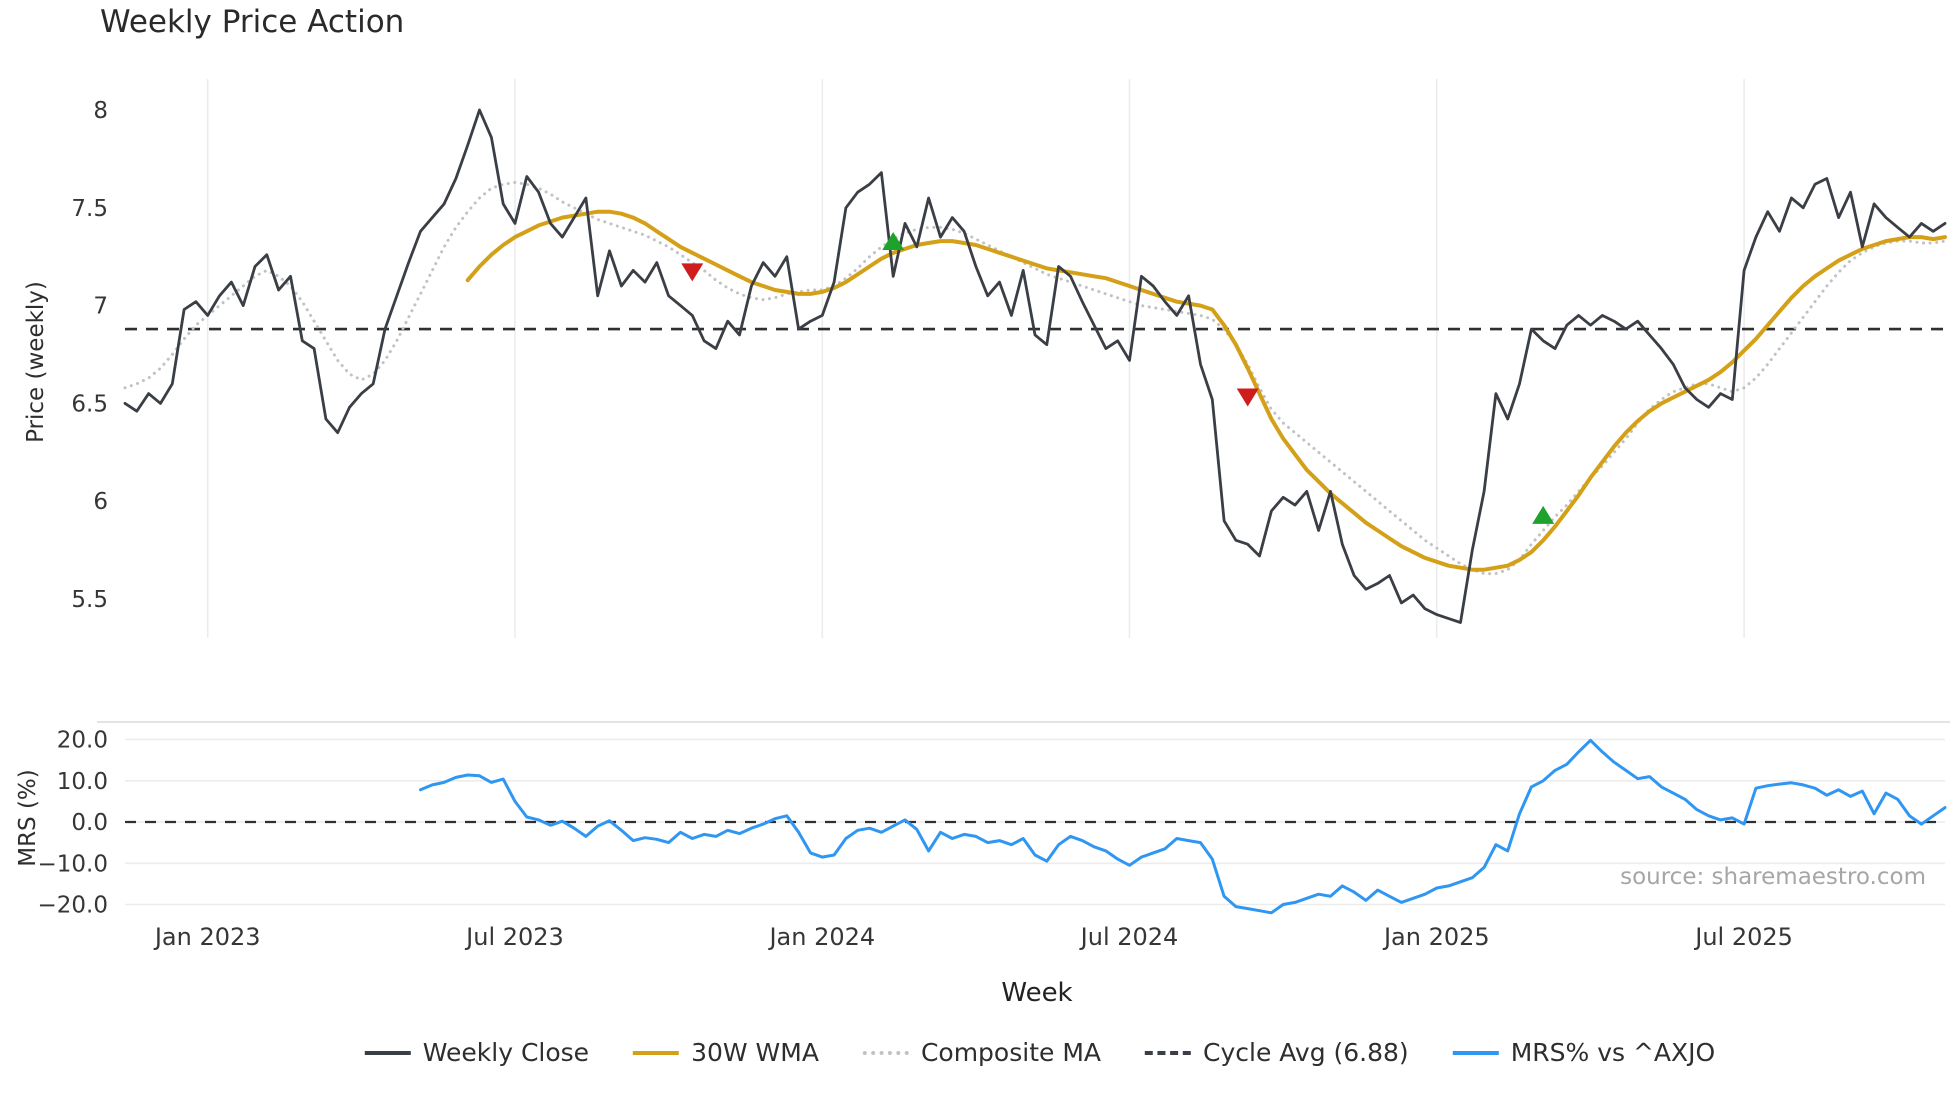 This screenshot has height=1102, width=1960. Describe the element at coordinates (1129, 937) in the screenshot. I see `x-tick-label: Jul 2024` at that location.